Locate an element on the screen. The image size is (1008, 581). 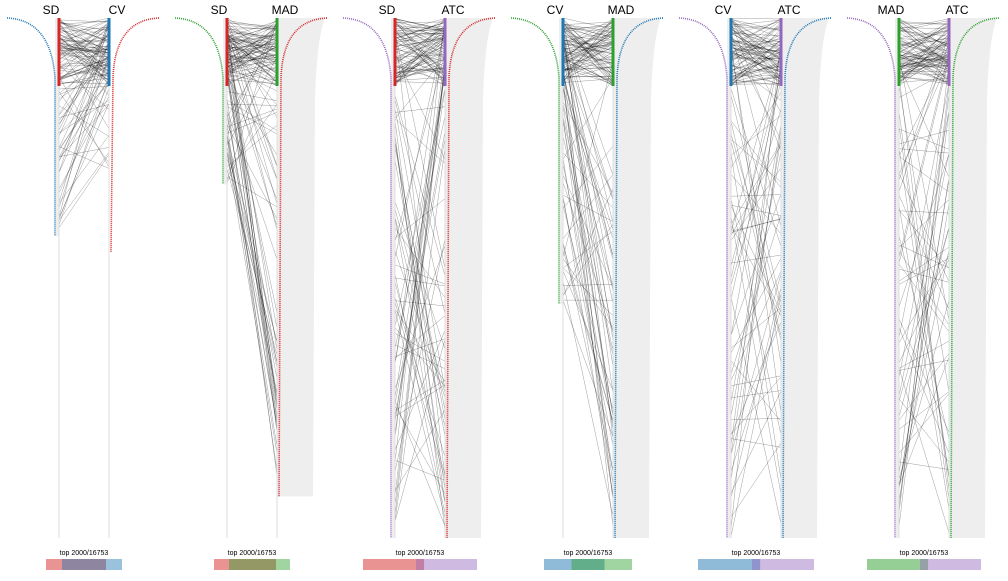
axis-label-right: CV is located at coordinates (117, 10).